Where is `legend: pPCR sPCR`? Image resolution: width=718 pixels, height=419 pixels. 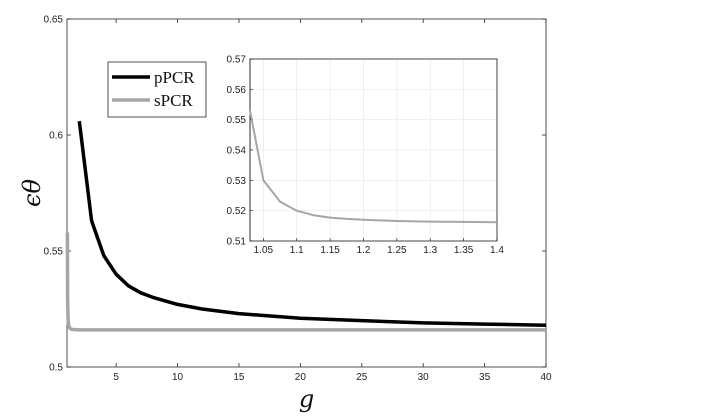
legend: pPCR sPCR is located at coordinates (157, 89).